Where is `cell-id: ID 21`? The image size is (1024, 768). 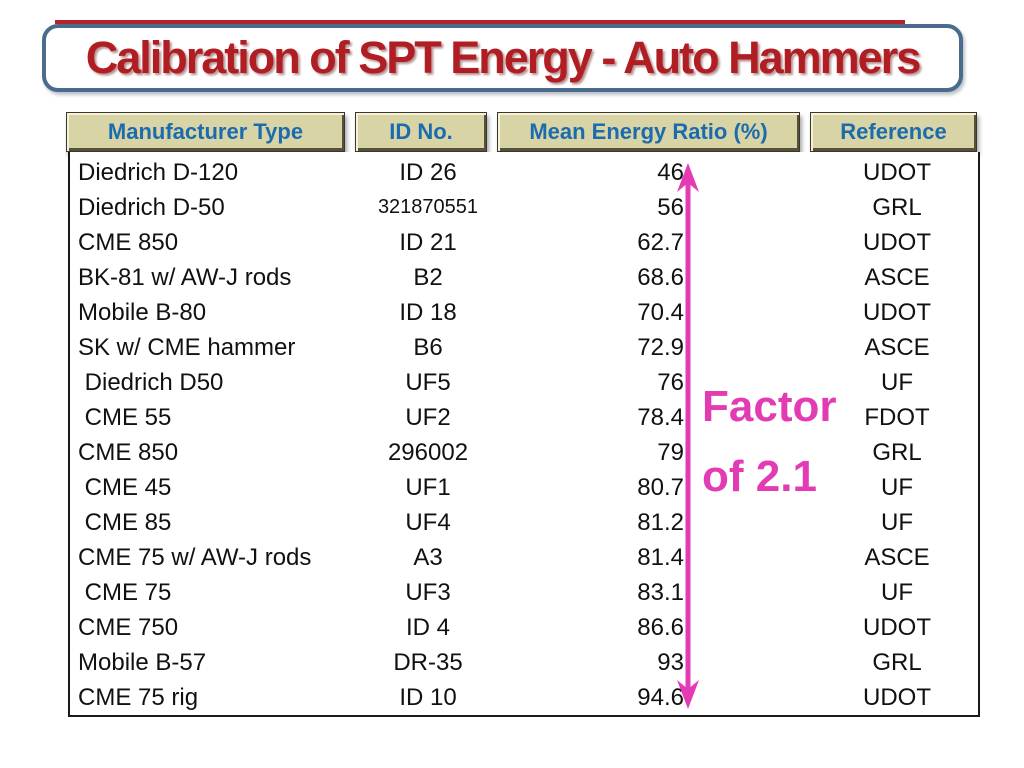
cell-id: ID 21 is located at coordinates (428, 242).